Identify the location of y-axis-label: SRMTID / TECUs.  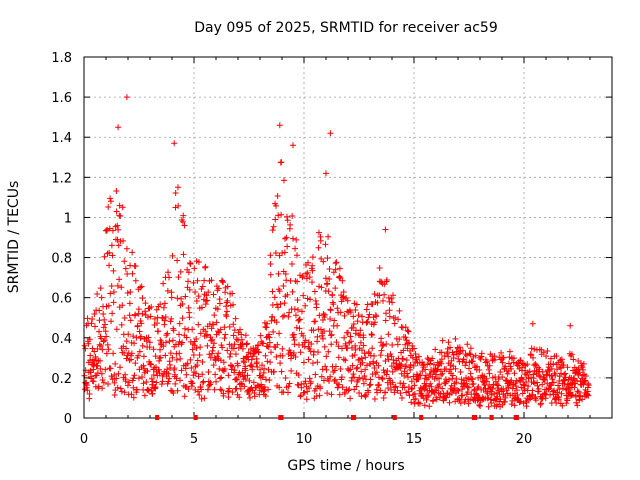
(14, 237).